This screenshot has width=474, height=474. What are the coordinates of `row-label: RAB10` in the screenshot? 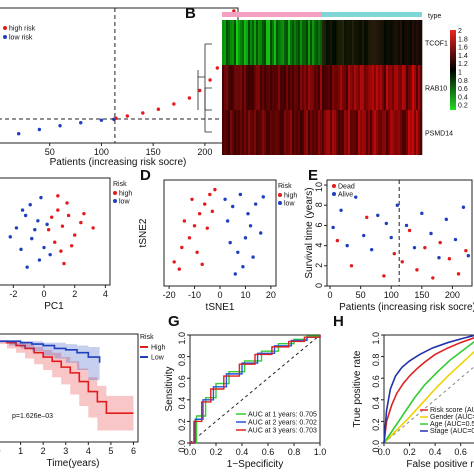 It's located at (436, 89).